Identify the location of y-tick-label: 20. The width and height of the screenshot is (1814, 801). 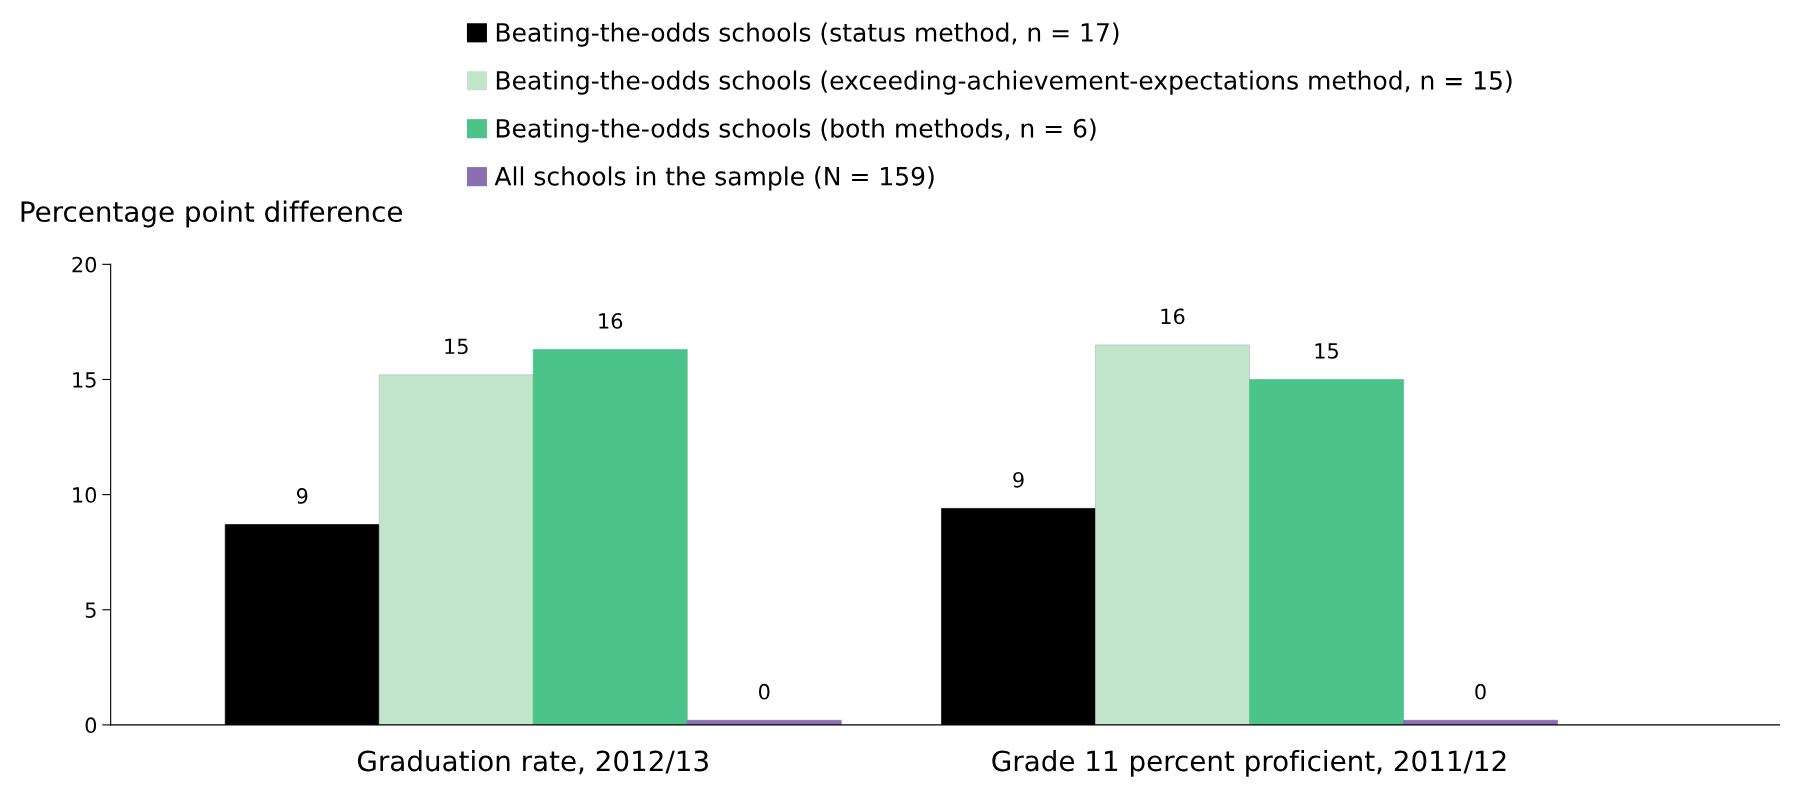
(84, 264).